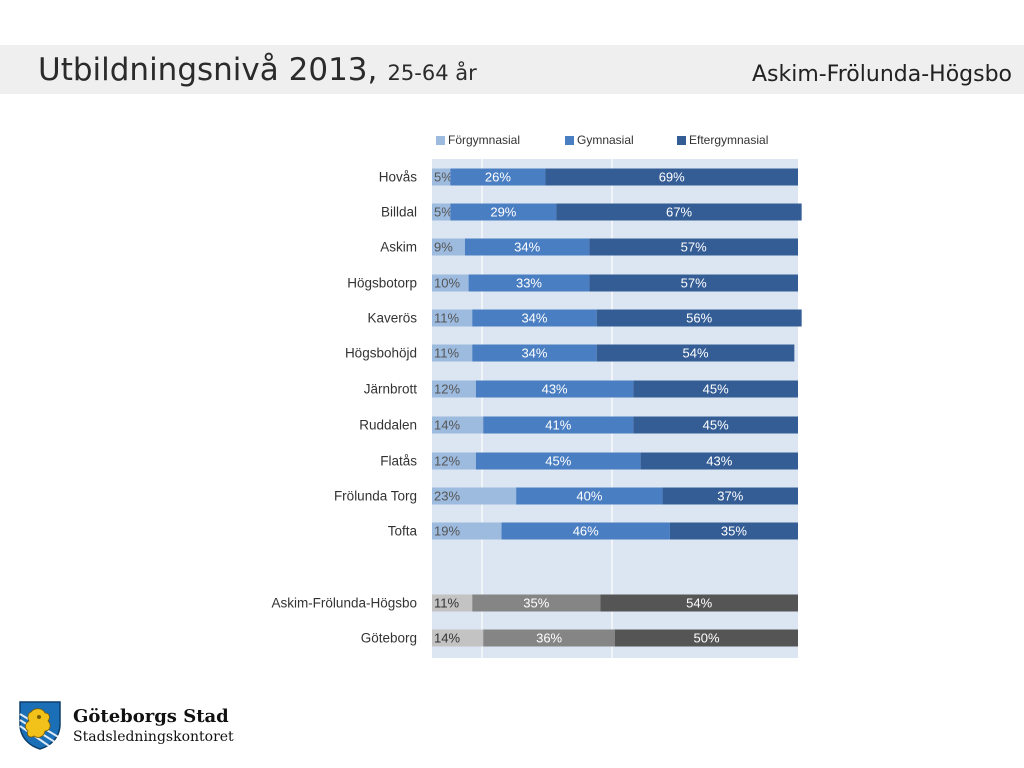 The height and width of the screenshot is (768, 1024). I want to click on bar-gymnasial-askim-frolunda-hogsbo, so click(536, 603).